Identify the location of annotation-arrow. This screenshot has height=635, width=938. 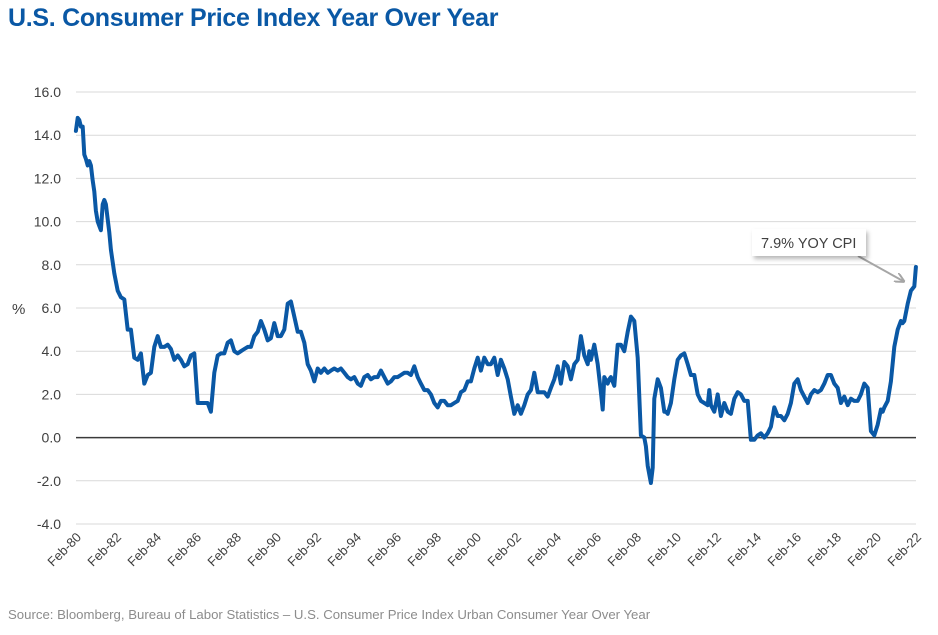
(880, 268).